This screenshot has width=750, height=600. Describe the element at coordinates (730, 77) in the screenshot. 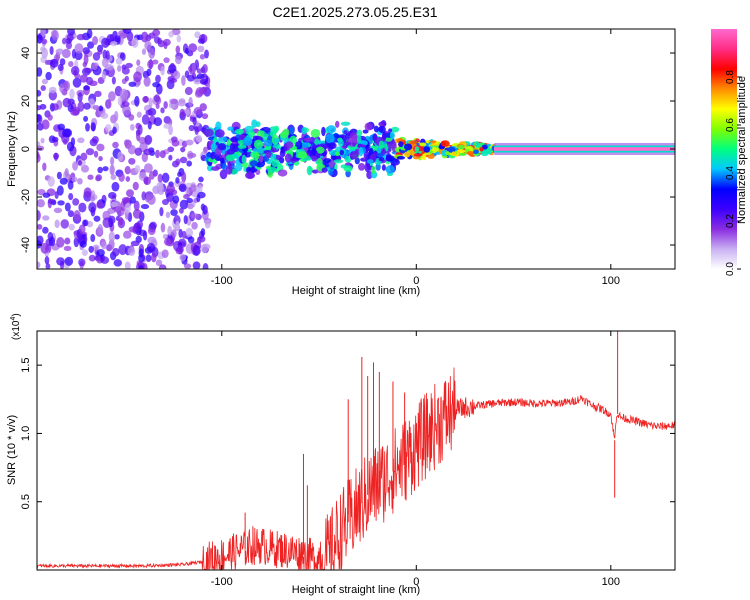

I see `colorbar-tick-label: 0.8` at that location.